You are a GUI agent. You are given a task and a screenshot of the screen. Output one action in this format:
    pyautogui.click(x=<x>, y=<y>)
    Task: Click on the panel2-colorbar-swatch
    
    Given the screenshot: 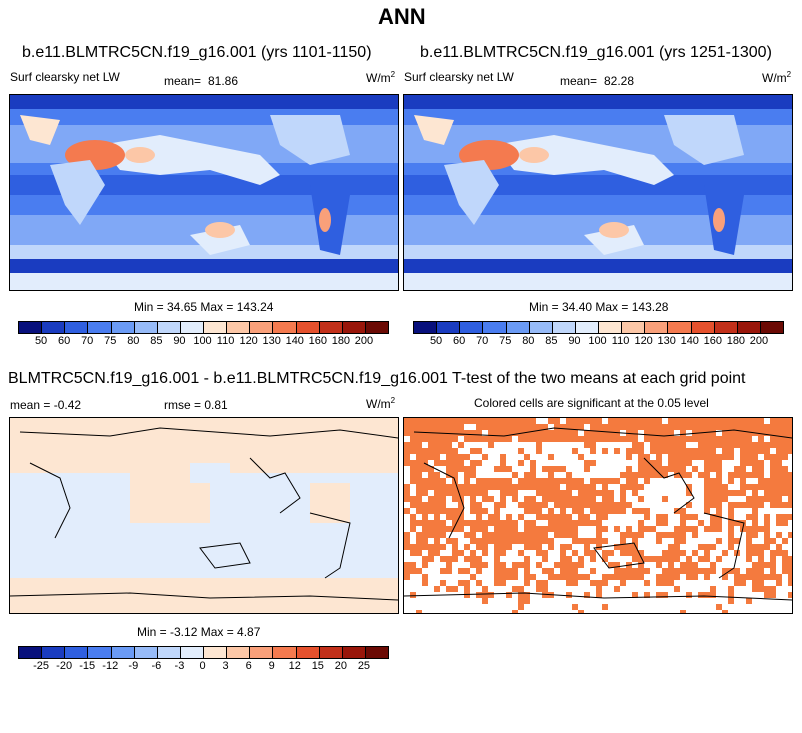 What is the action you would take?
    pyautogui.click(x=703, y=327)
    